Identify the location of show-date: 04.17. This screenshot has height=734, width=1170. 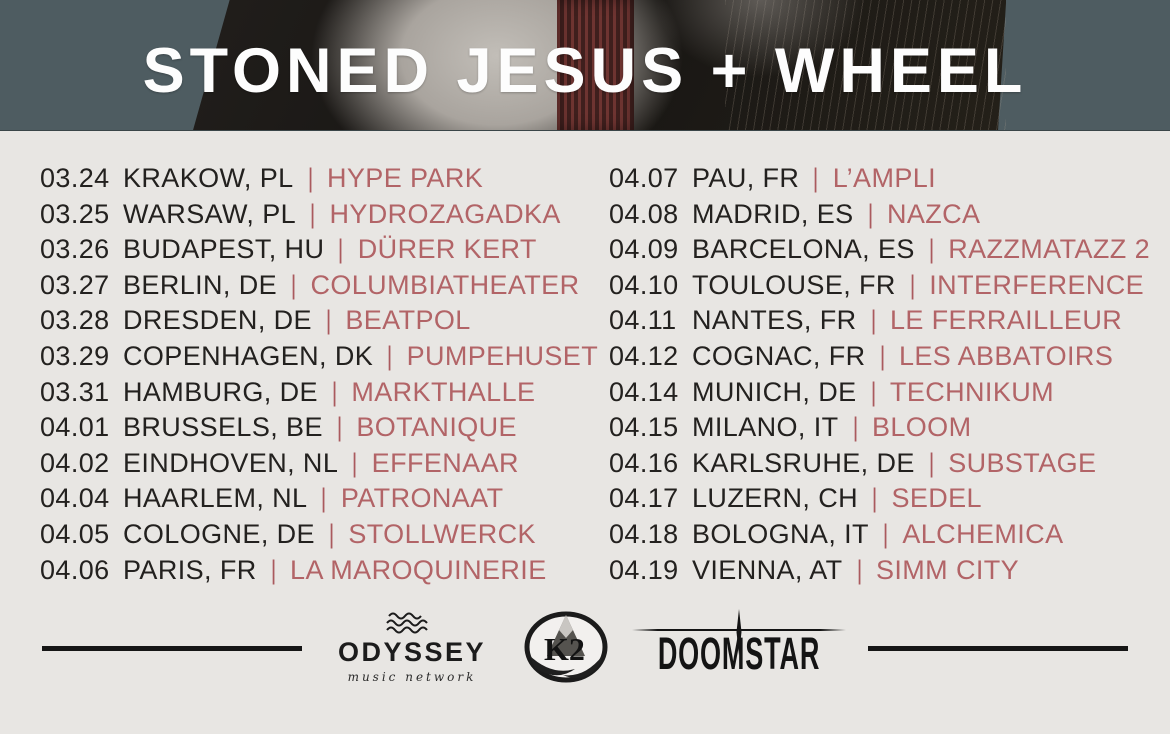
(644, 498).